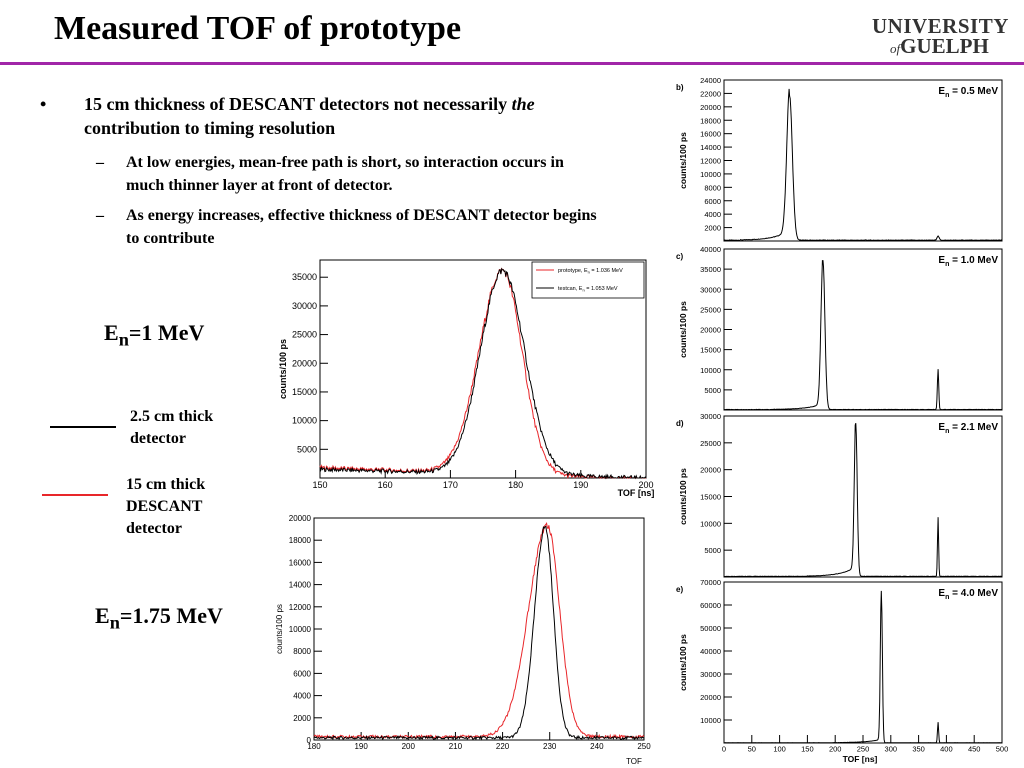 The height and width of the screenshot is (768, 1024). What do you see at coordinates (166, 506) in the screenshot?
I see `legend-red-text: 15 cm thick DESCANT detector` at bounding box center [166, 506].